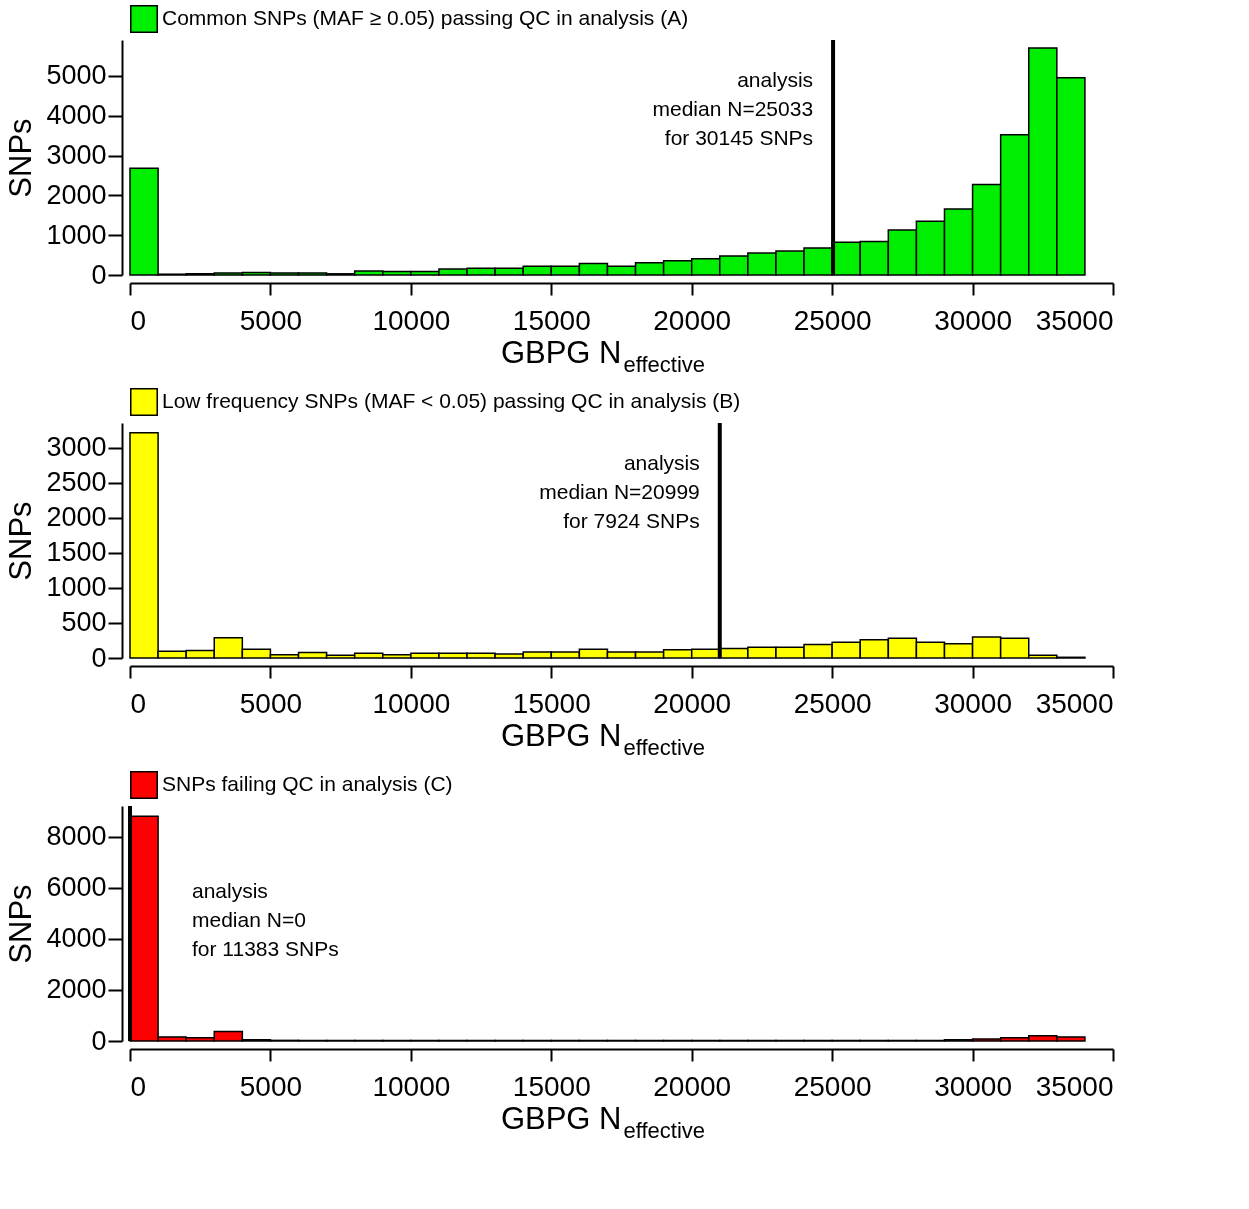 Image resolution: width=1249 pixels, height=1209 pixels. I want to click on legend-label: SNPs failing QC in analysis (C), so click(307, 783).